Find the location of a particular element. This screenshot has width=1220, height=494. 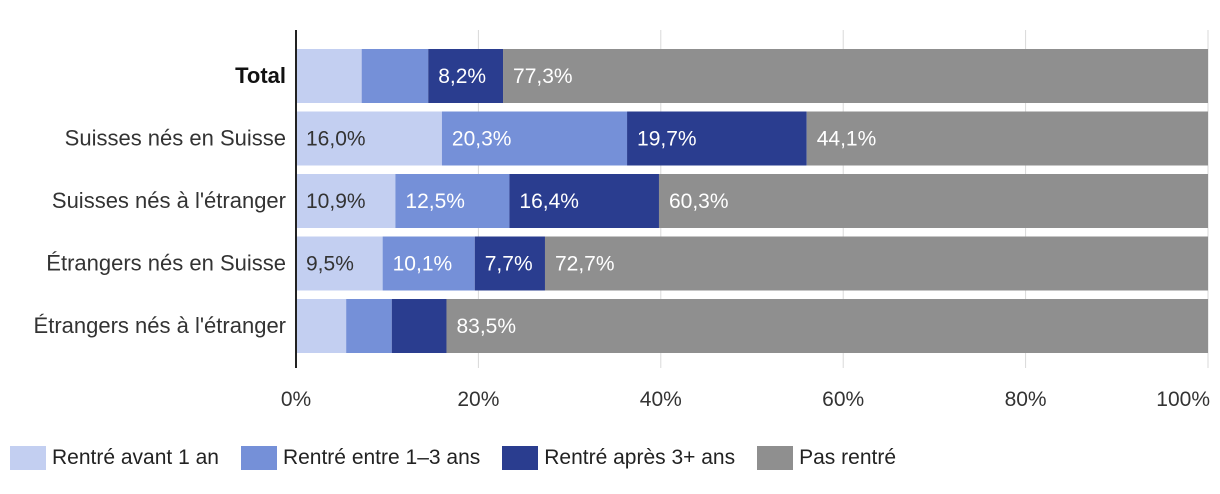

legend-item: Rentré avant 1 an is located at coordinates (114, 458).